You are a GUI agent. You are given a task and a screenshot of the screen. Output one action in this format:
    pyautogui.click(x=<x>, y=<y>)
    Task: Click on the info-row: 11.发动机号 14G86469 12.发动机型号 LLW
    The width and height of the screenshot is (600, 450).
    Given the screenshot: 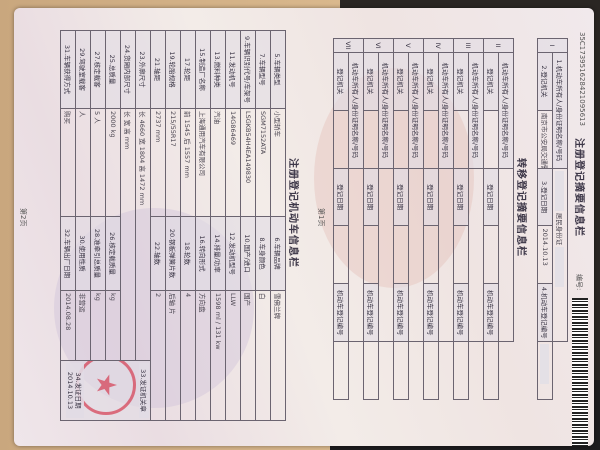 What is the action you would take?
    pyautogui.click(x=233, y=225)
    